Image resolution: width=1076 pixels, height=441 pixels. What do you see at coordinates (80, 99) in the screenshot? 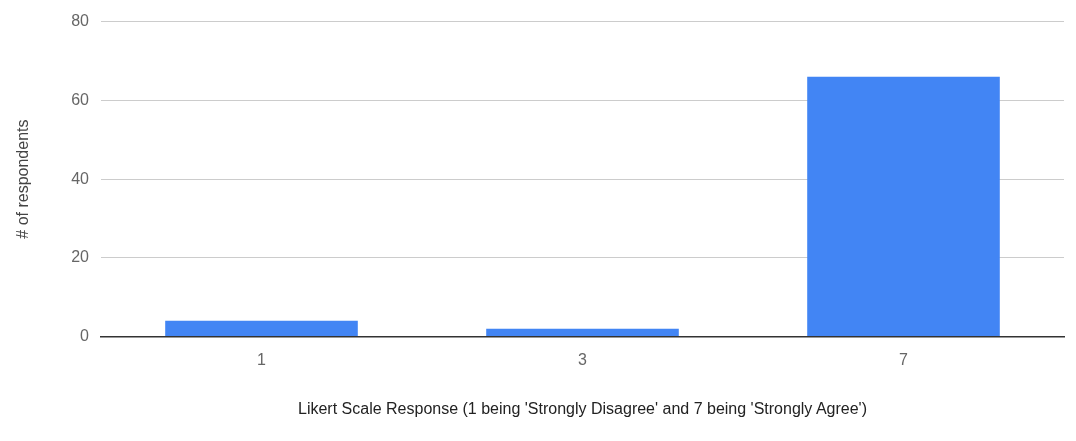
I see `y-tick-label: 60` at bounding box center [80, 99].